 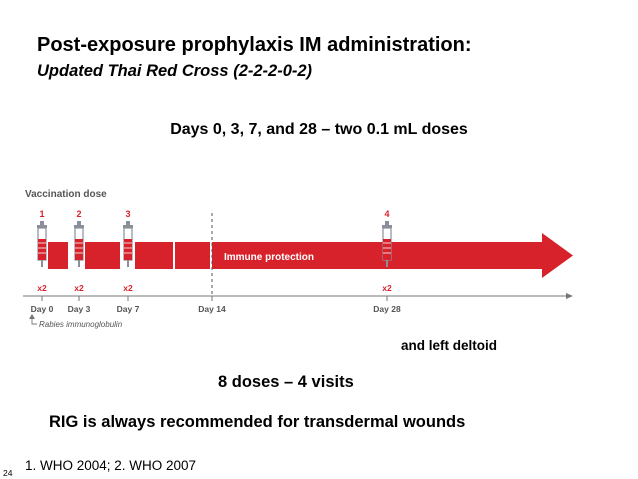 What do you see at coordinates (81, 324) in the screenshot?
I see `rig-note: Rabies immunoglobulin` at bounding box center [81, 324].